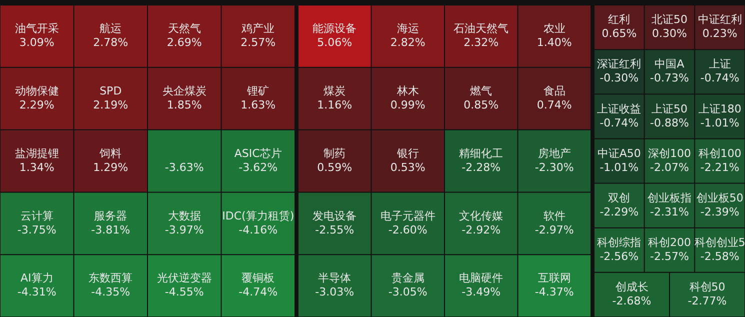 The width and height of the screenshot is (745, 317). I want to click on category-label: 贵金属, so click(407, 278).